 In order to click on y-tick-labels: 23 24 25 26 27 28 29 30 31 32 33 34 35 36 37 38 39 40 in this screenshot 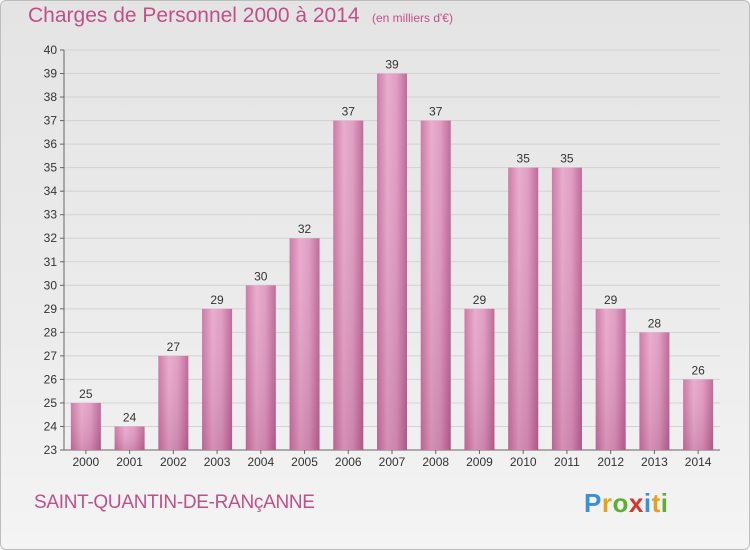, I will do `click(51, 250)`.